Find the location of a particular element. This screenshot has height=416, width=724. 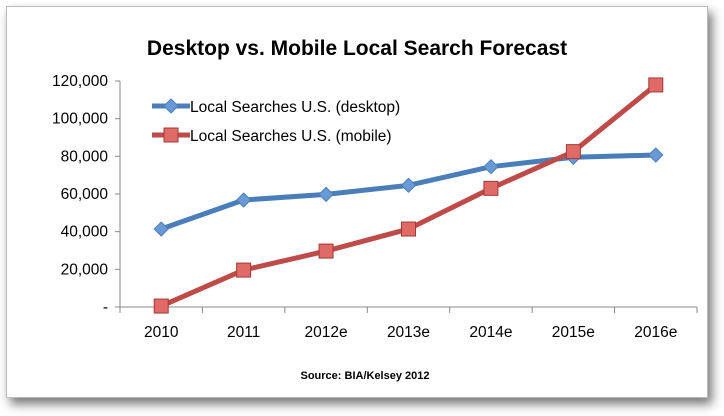

x-tick-label: 2010 is located at coordinates (161, 332).